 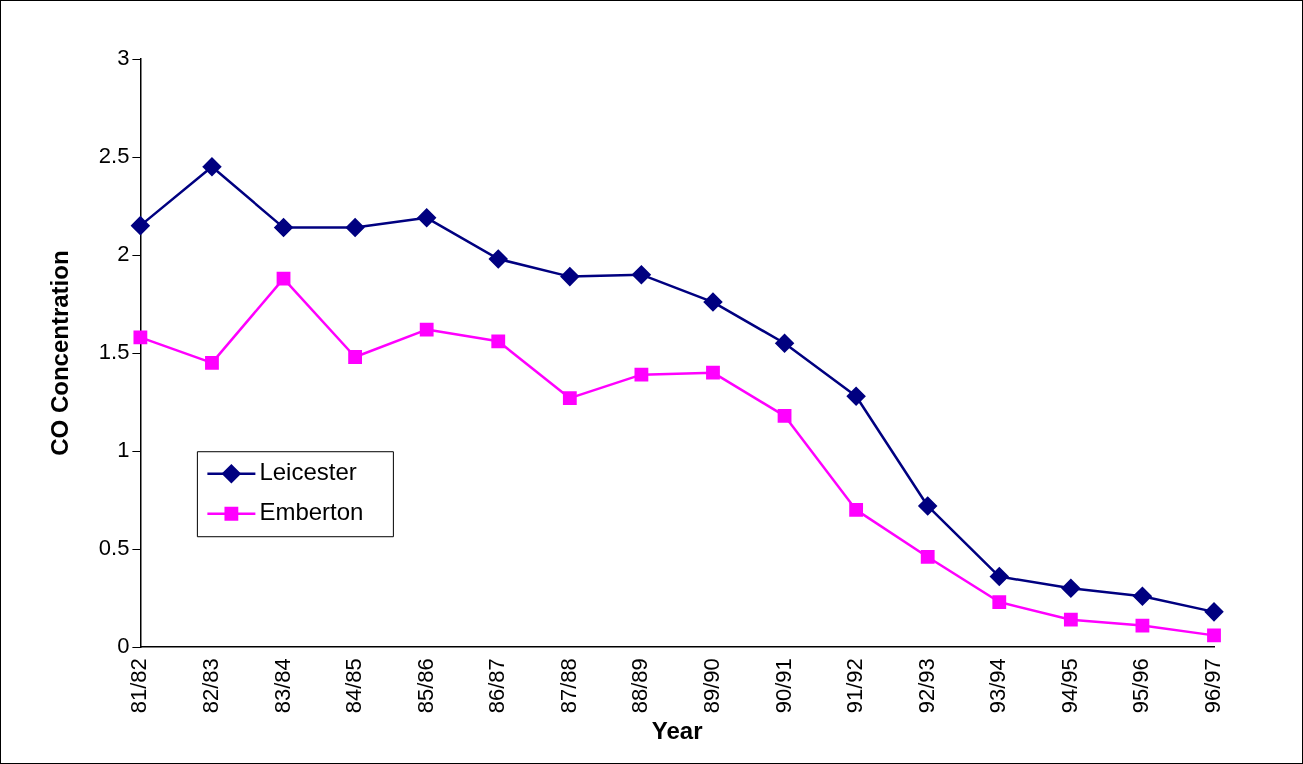 What do you see at coordinates (926, 686) in the screenshot?
I see `x-tick-label: 92/93` at bounding box center [926, 686].